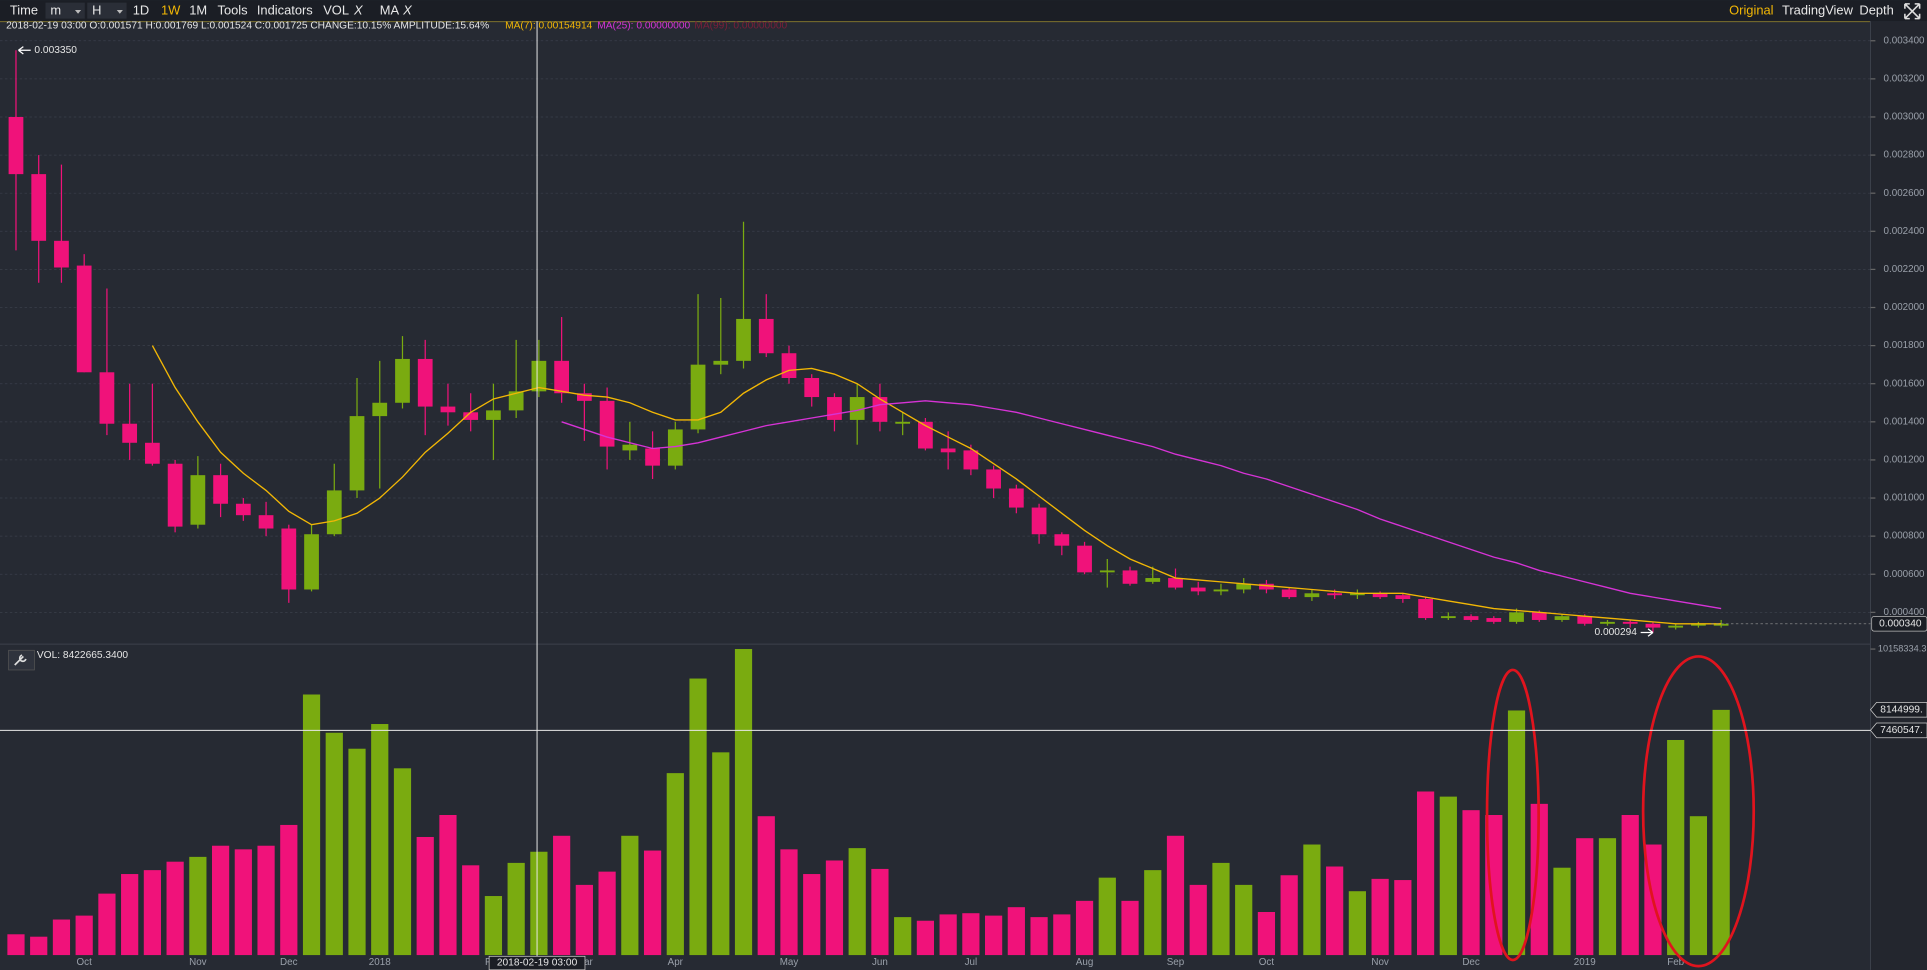 Image resolution: width=1927 pixels, height=970 pixels. What do you see at coordinates (96, 10) in the screenshot?
I see `hour-select-label: H` at bounding box center [96, 10].